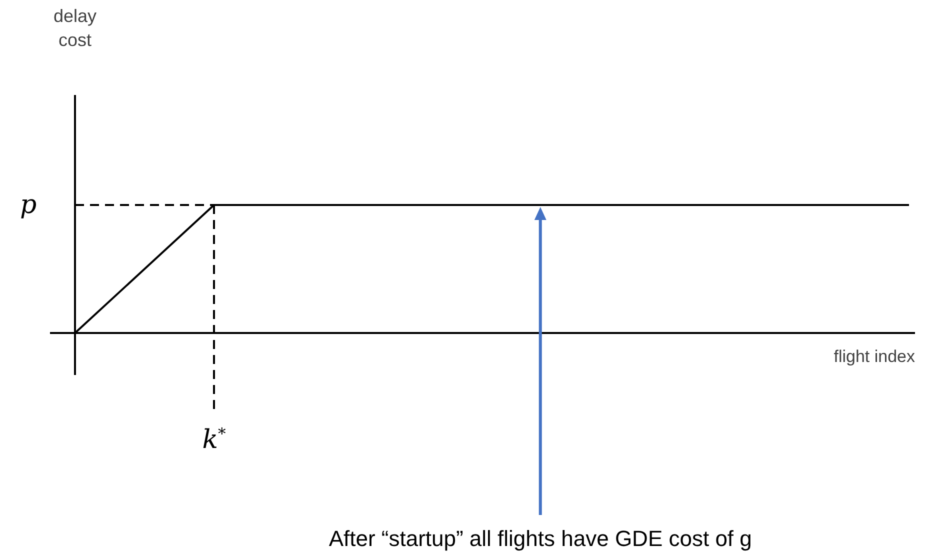  I want to click on text: After “startup” all flights have GDE cost of g, so click(540, 538).